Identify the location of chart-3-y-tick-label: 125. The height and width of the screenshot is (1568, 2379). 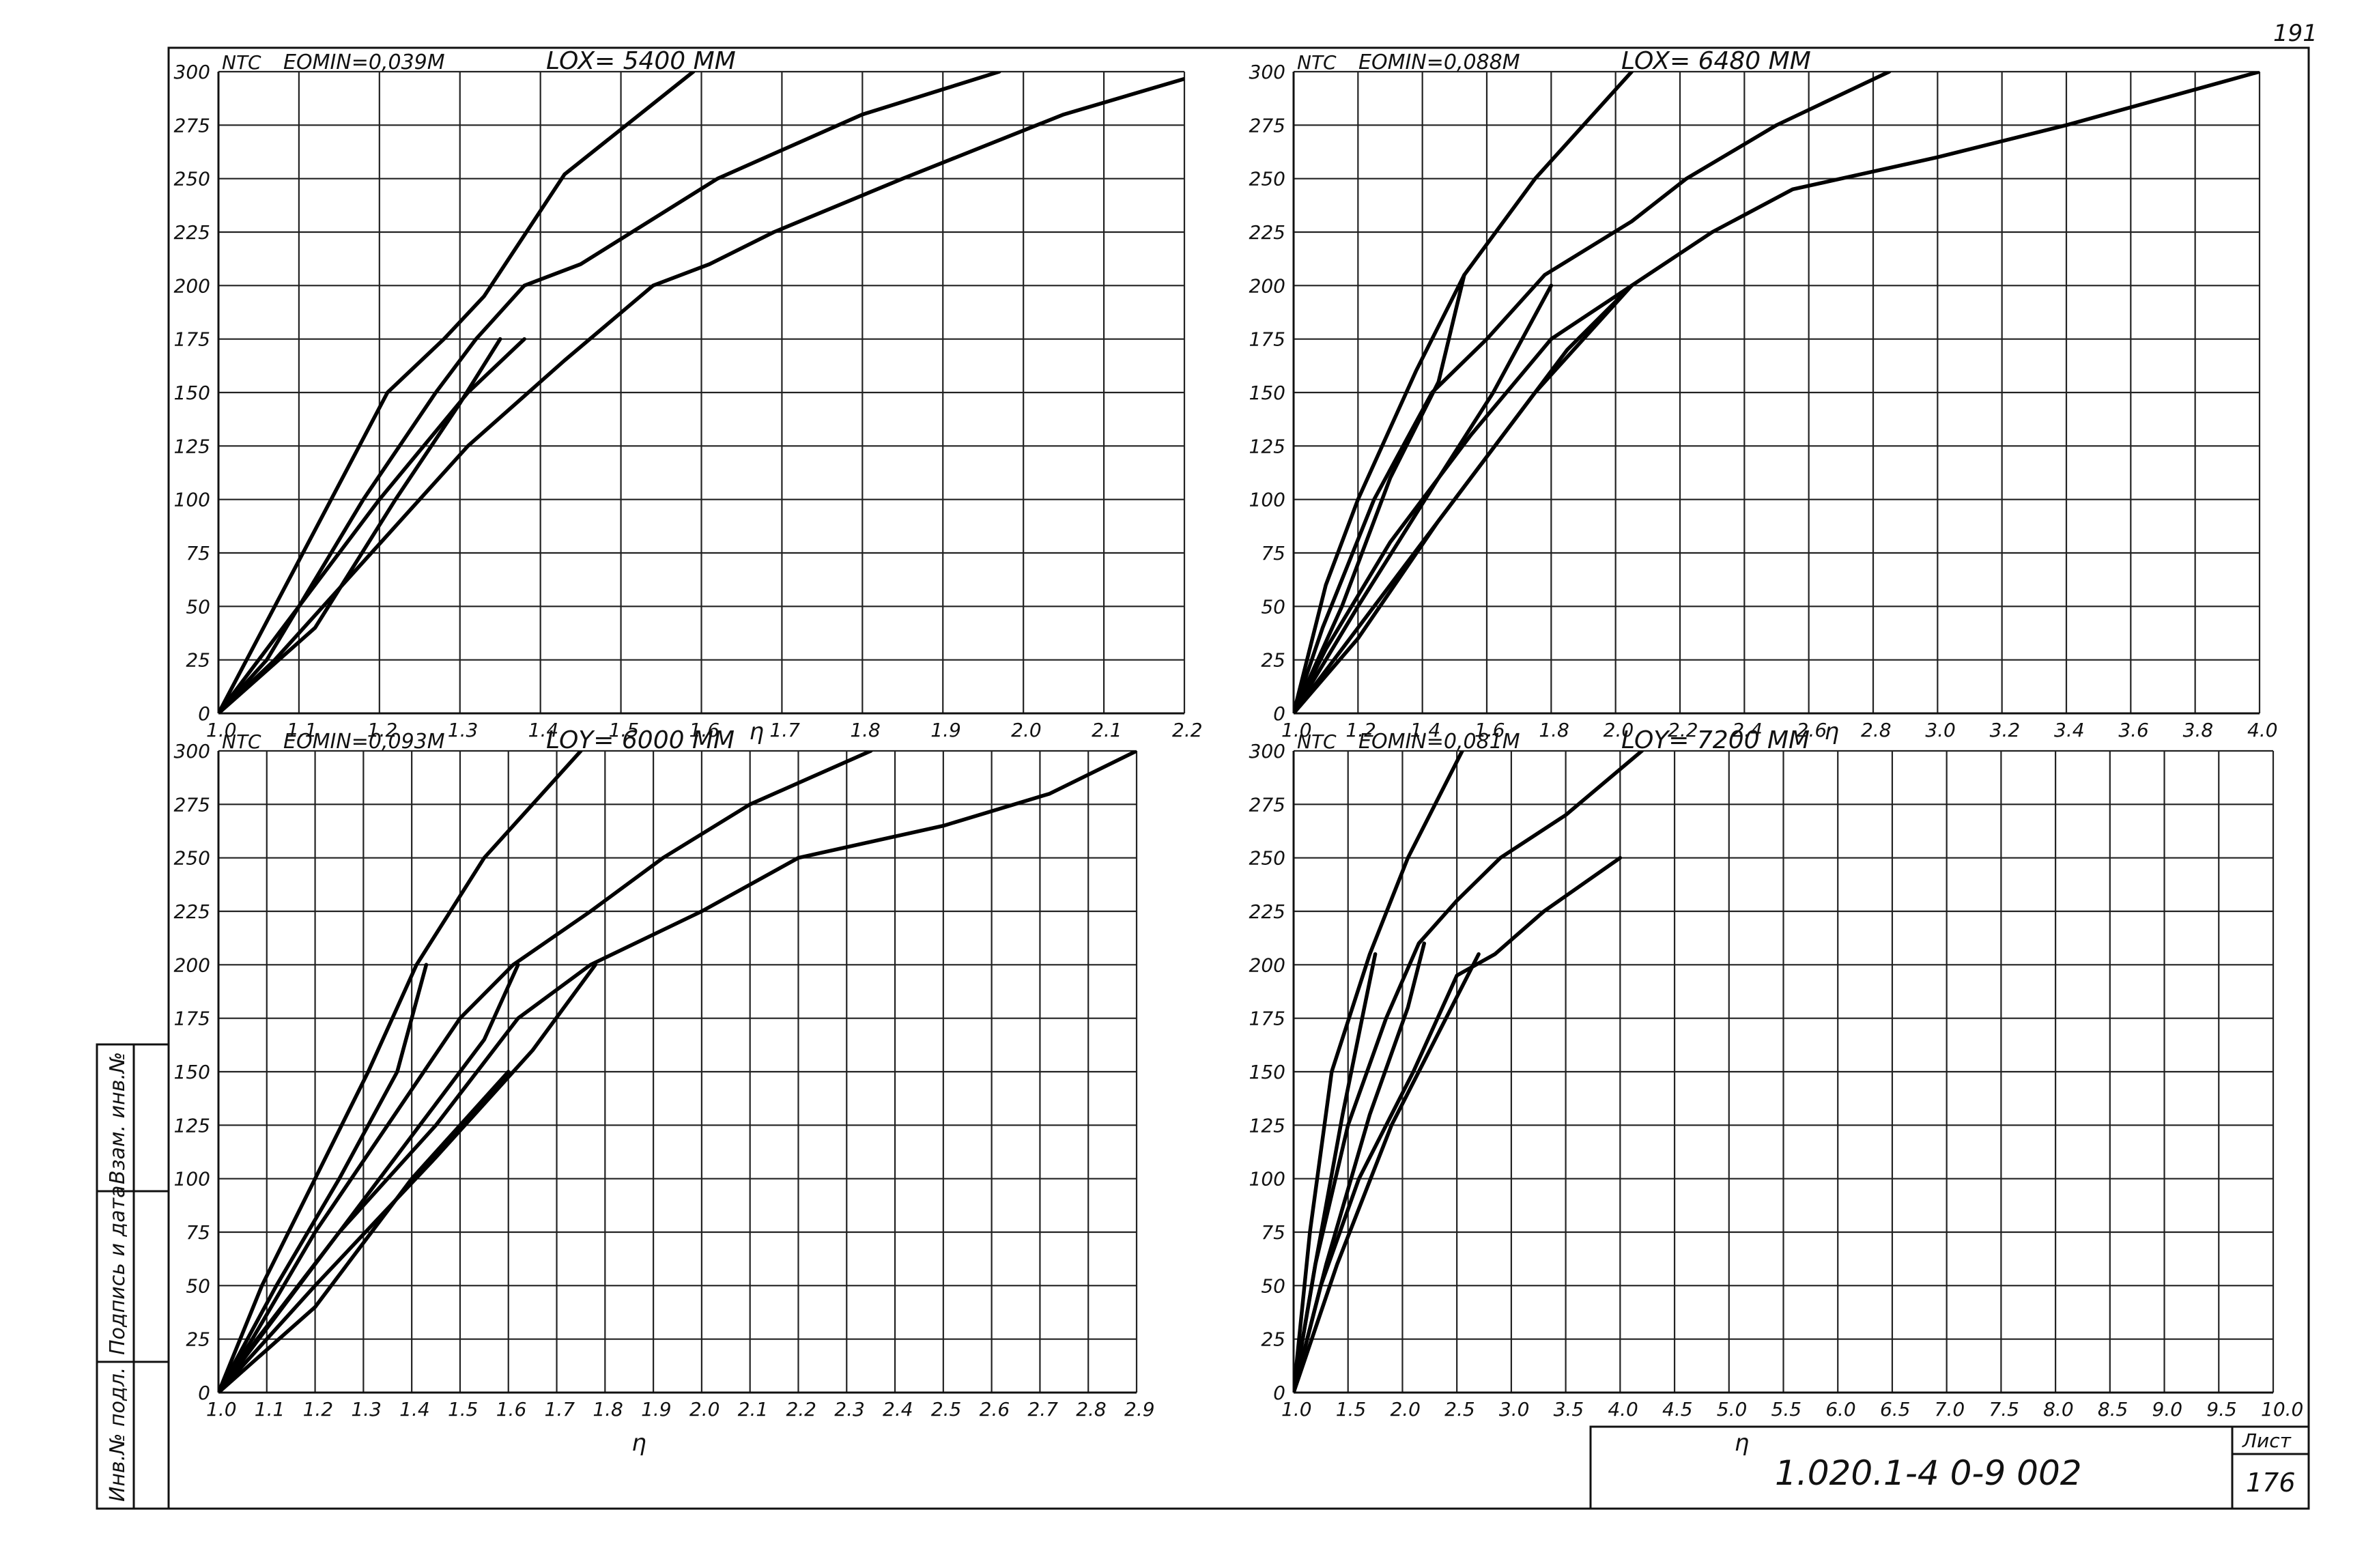
(1267, 1125).